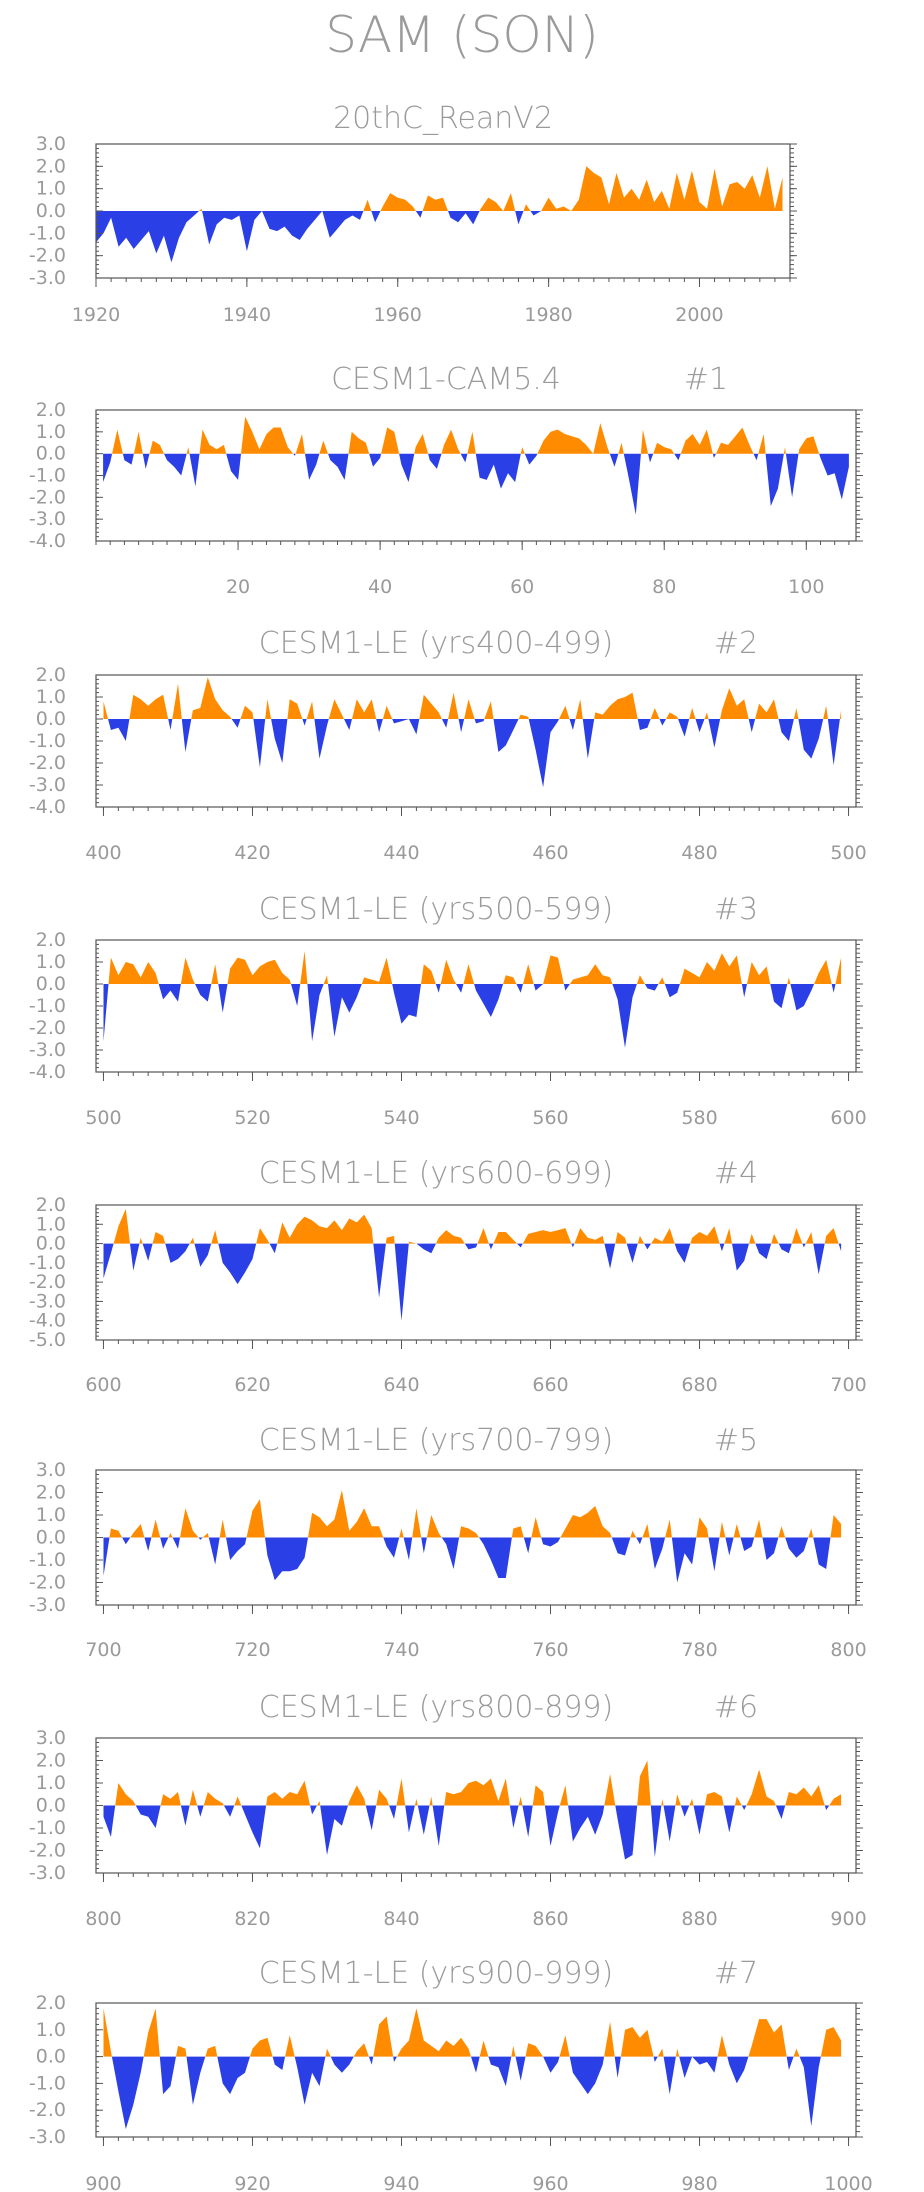  I want to click on x-tick-label: 1980, so click(548, 315).